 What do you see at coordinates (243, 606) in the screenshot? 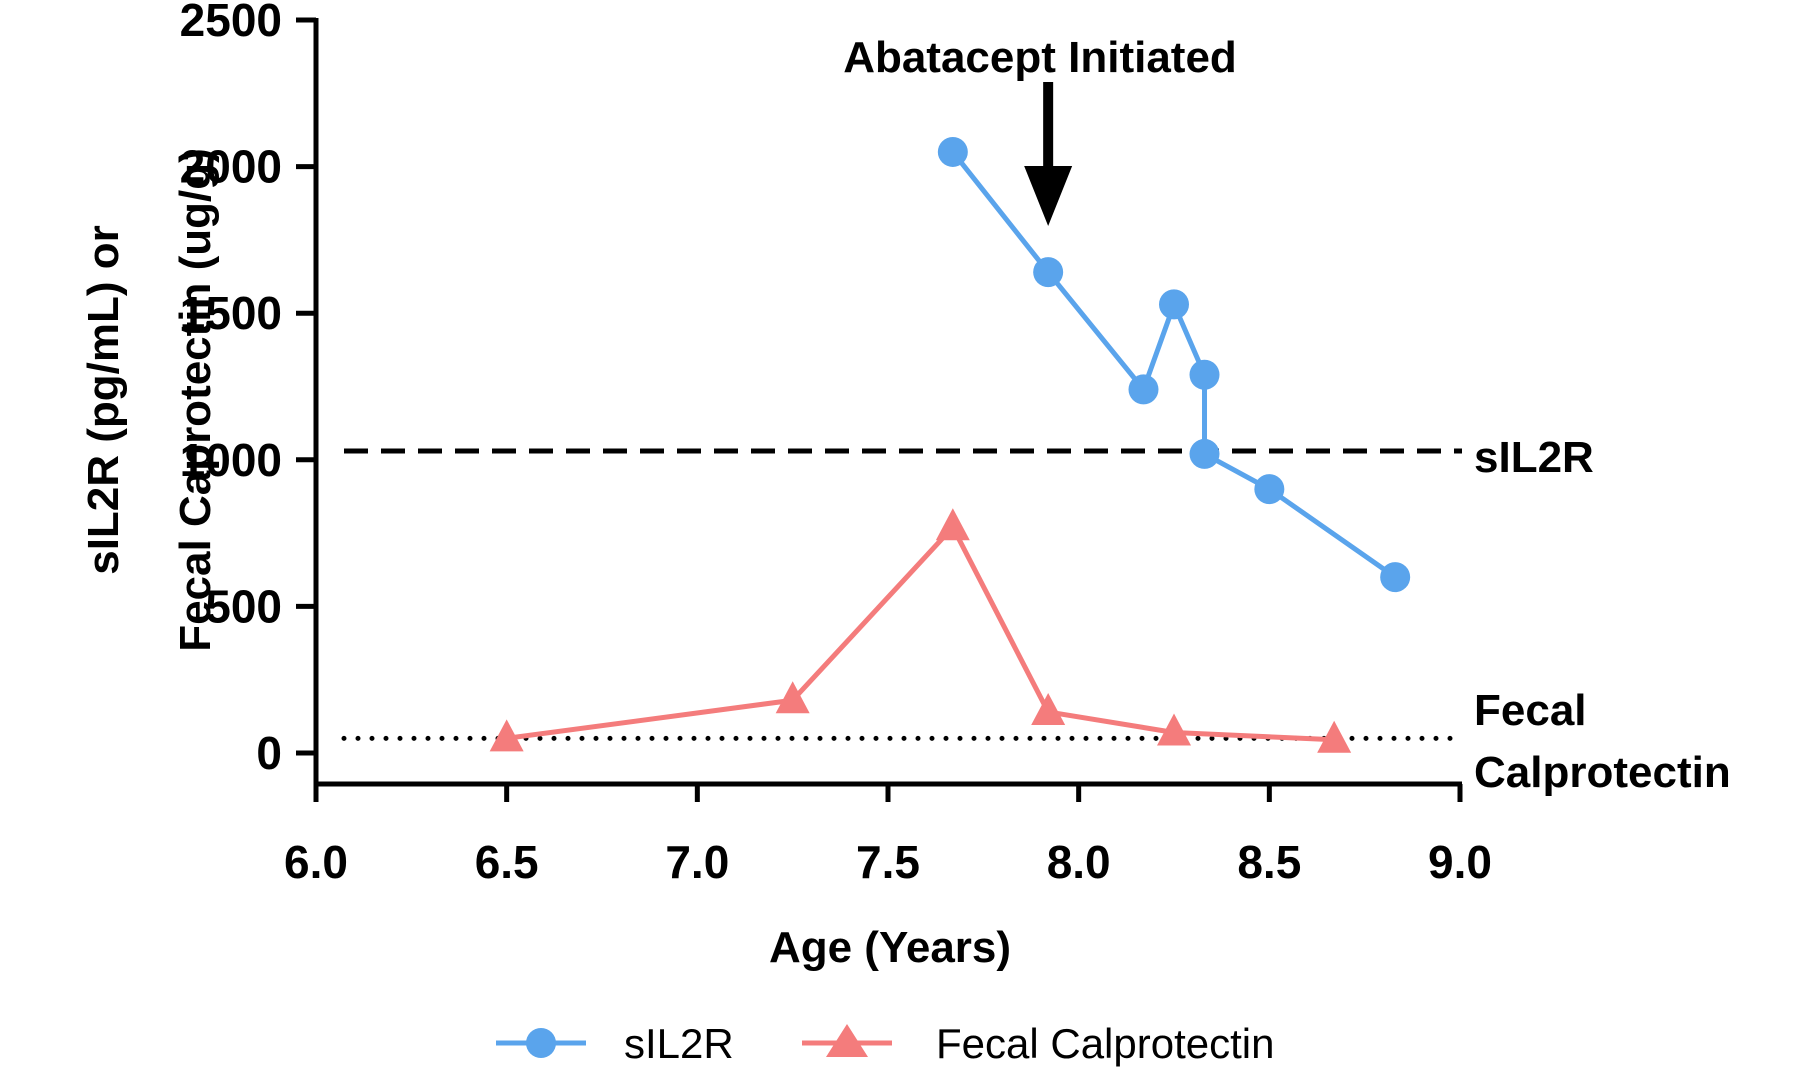
I see `y-tick-label: 500` at bounding box center [243, 606].